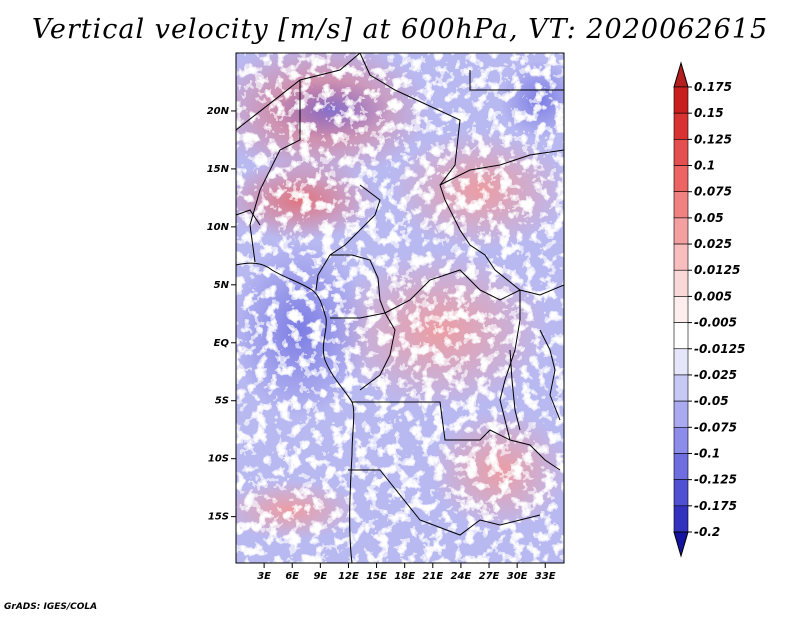 This screenshot has width=800, height=618. Describe the element at coordinates (709, 218) in the screenshot. I see `colorbar-label: 0.05` at that location.